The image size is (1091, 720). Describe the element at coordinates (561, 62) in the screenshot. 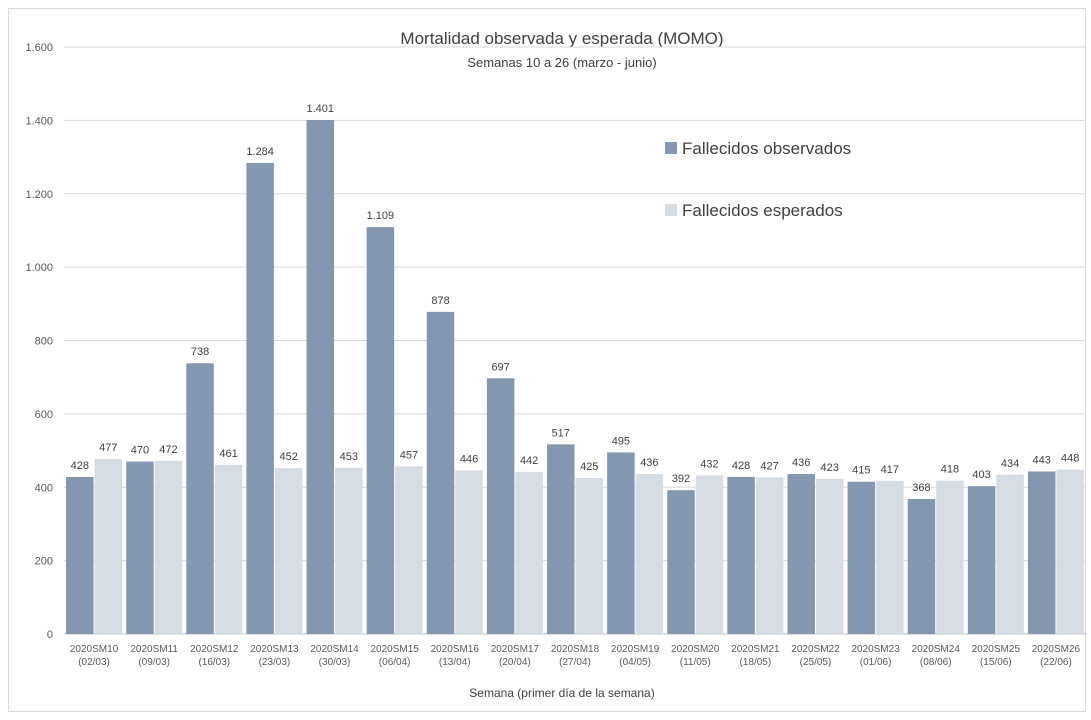

I see `chart-subtitle: Semanas 10 a 26 (marzo - junio)` at that location.